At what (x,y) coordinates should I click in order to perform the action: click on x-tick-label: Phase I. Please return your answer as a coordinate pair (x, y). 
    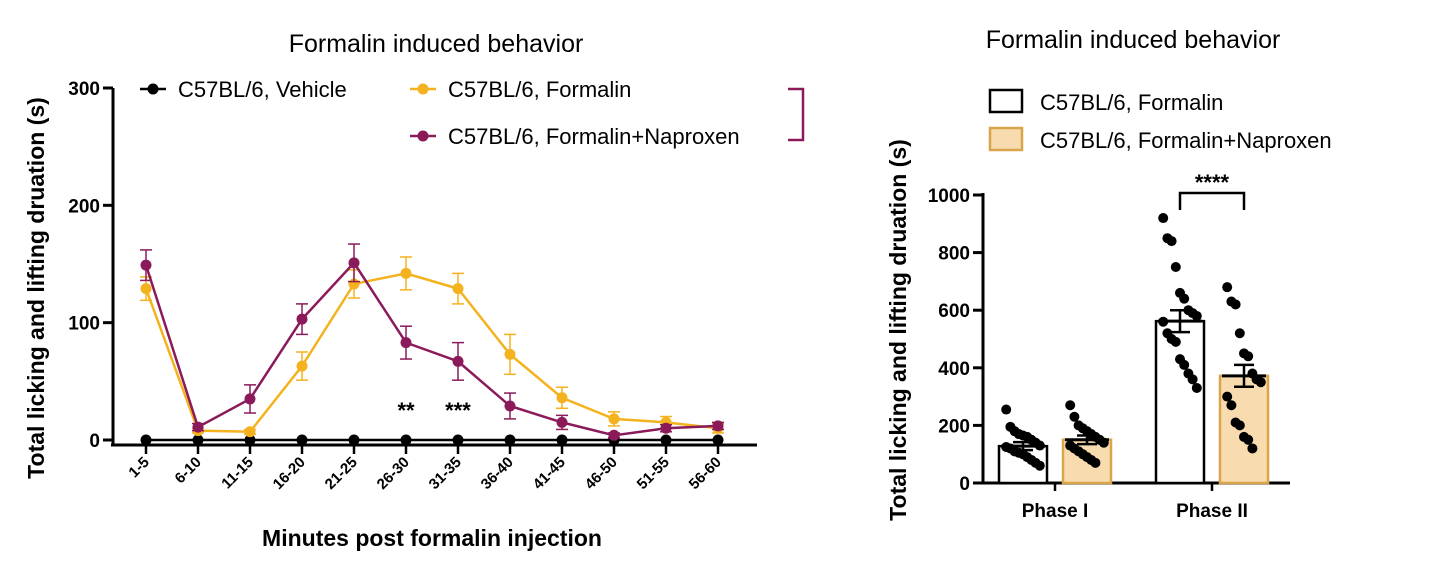
    Looking at the image, I should click on (1055, 511).